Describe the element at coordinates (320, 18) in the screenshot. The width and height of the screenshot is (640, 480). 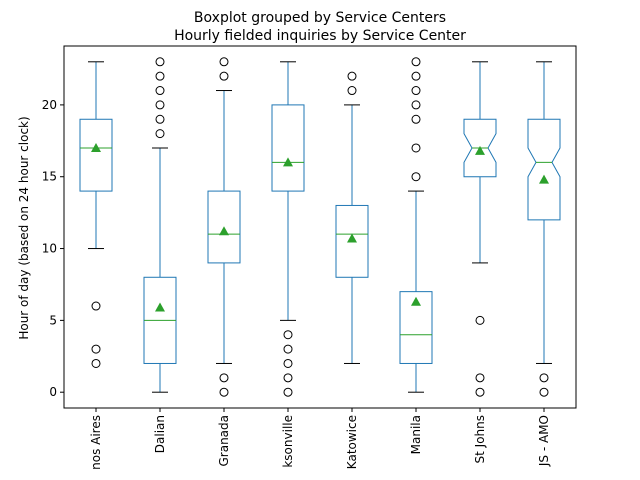
I see `chart-title: Boxplot grouped by Service Centers` at that location.